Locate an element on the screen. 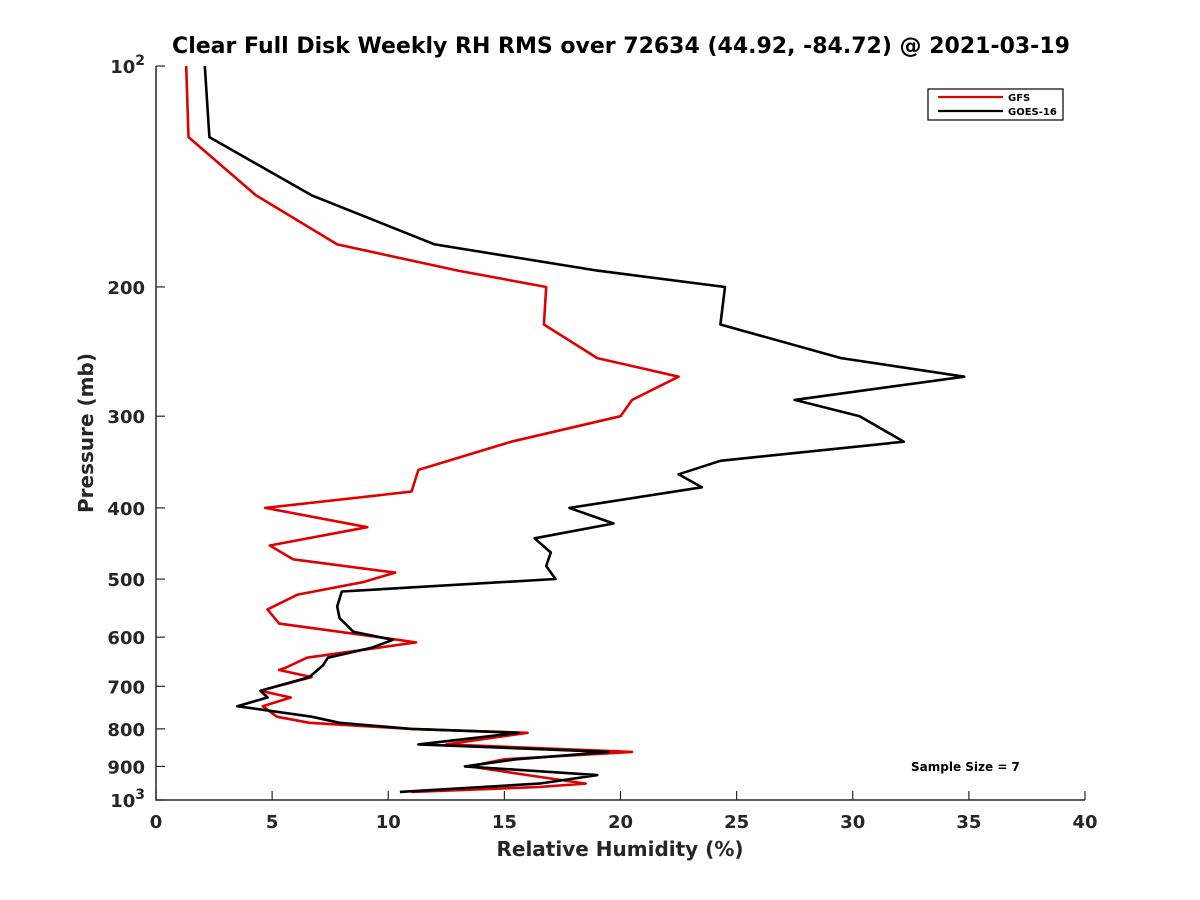 The image size is (1200, 900). y-tick-exponent: 2 is located at coordinates (140, 61).